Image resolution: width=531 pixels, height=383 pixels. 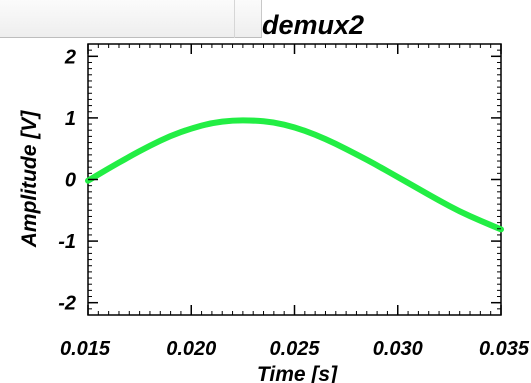 I want to click on y-tick-label: 1, so click(x=70, y=119).